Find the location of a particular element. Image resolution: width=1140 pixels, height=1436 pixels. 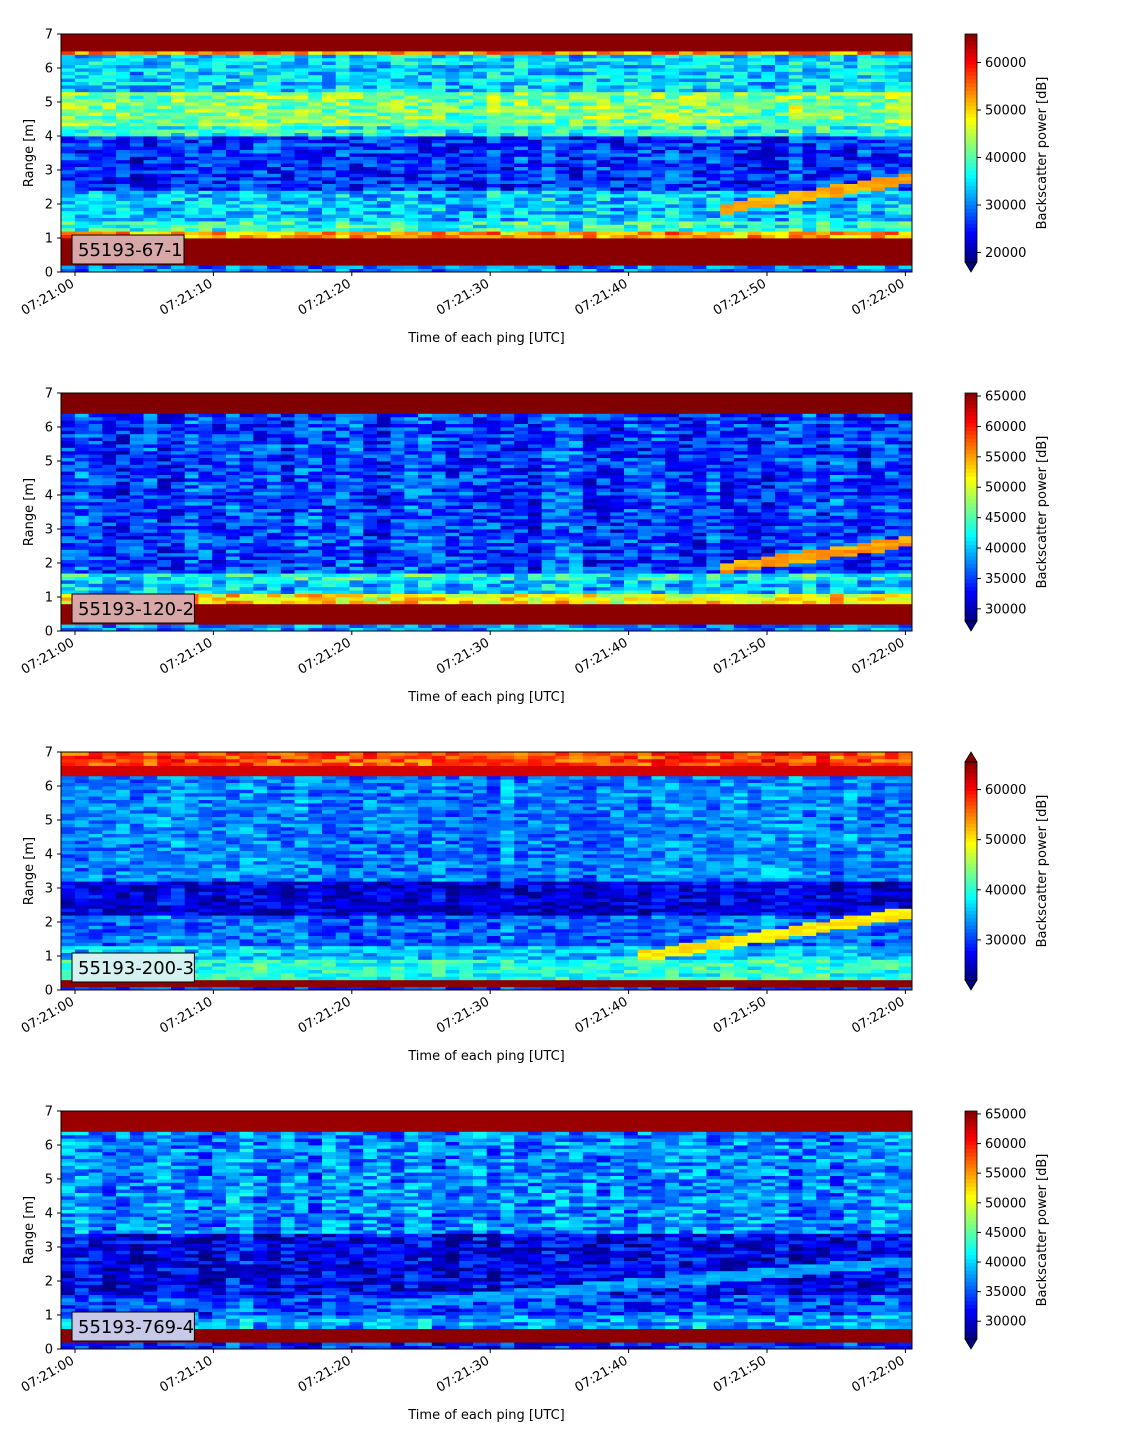

y-tick-label: 7 is located at coordinates (49, 1112).